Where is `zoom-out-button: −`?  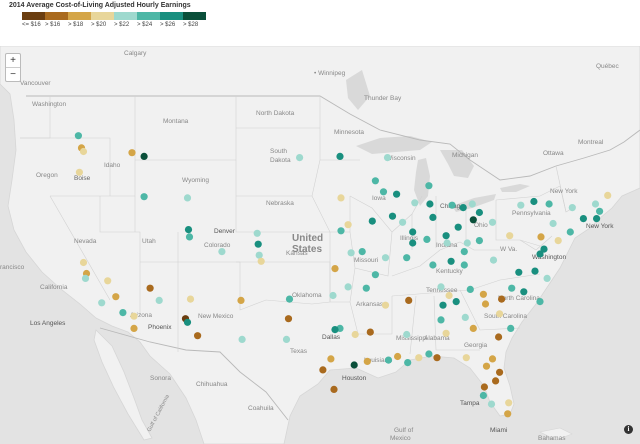
zoom-out-button: − is located at coordinates (13, 74).